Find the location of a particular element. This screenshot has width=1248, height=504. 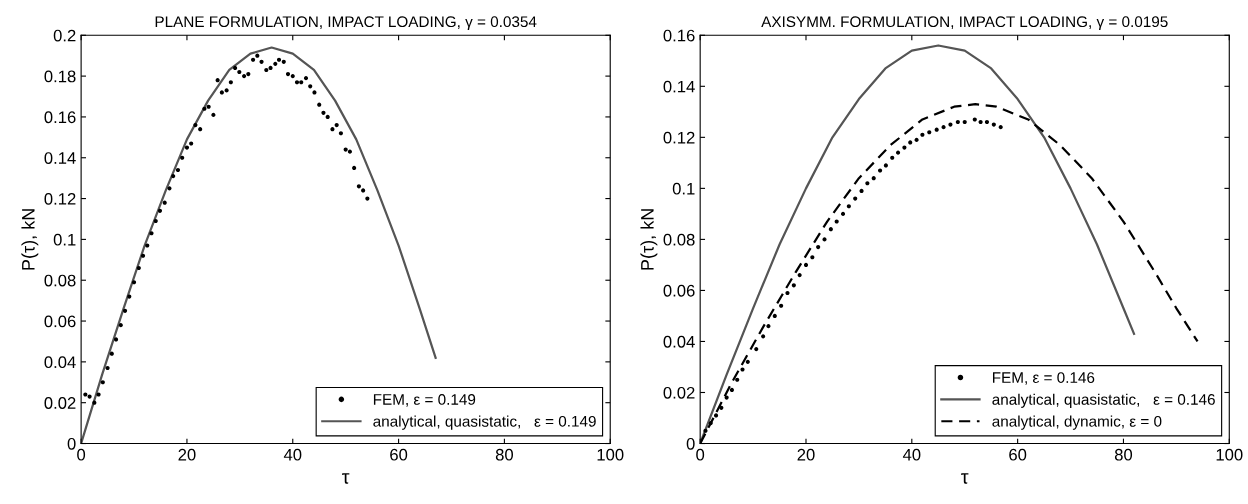

chart-title: AXISYMM. FORMULATION, IMPACT LOADING, γ = 0.0195 is located at coordinates (964, 23).